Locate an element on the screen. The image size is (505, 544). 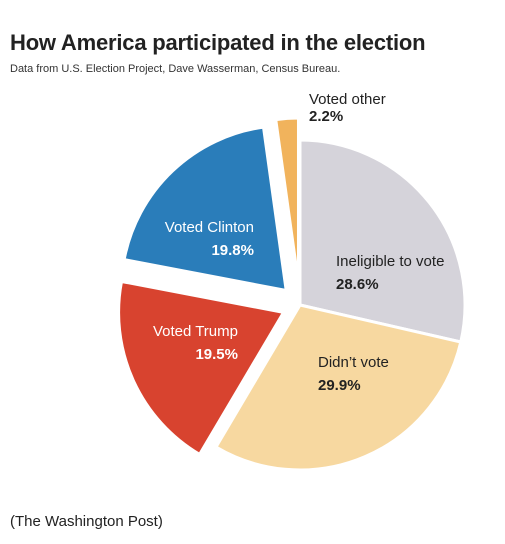
pie-slice-voted-clinton is located at coordinates (205, 209).